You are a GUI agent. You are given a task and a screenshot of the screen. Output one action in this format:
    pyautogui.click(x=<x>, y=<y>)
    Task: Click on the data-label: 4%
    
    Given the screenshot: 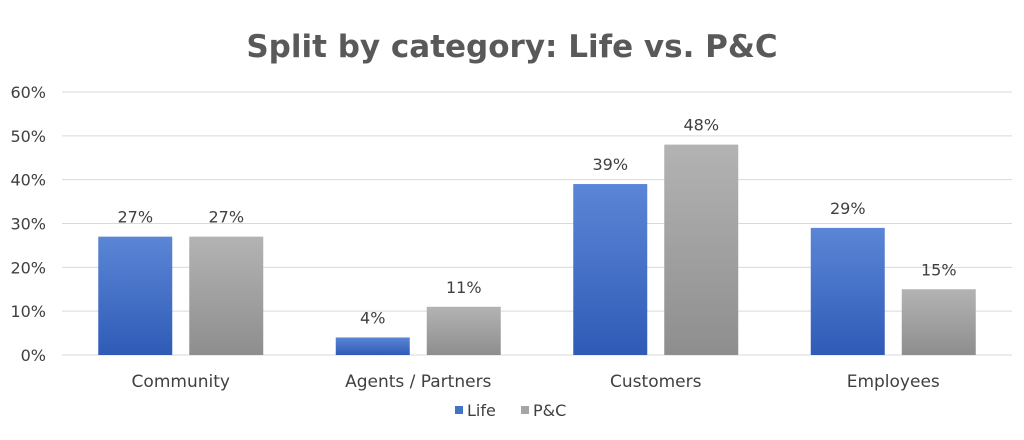 What is the action you would take?
    pyautogui.click(x=372, y=317)
    